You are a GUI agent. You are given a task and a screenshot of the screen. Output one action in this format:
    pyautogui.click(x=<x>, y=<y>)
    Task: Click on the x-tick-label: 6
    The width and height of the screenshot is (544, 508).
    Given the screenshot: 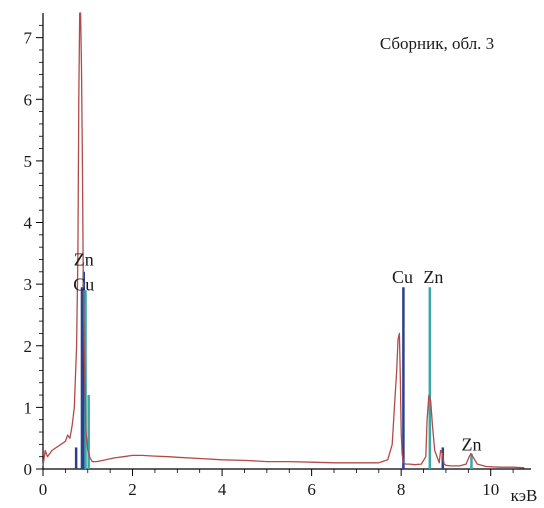 What is the action you would take?
    pyautogui.click(x=311, y=489)
    